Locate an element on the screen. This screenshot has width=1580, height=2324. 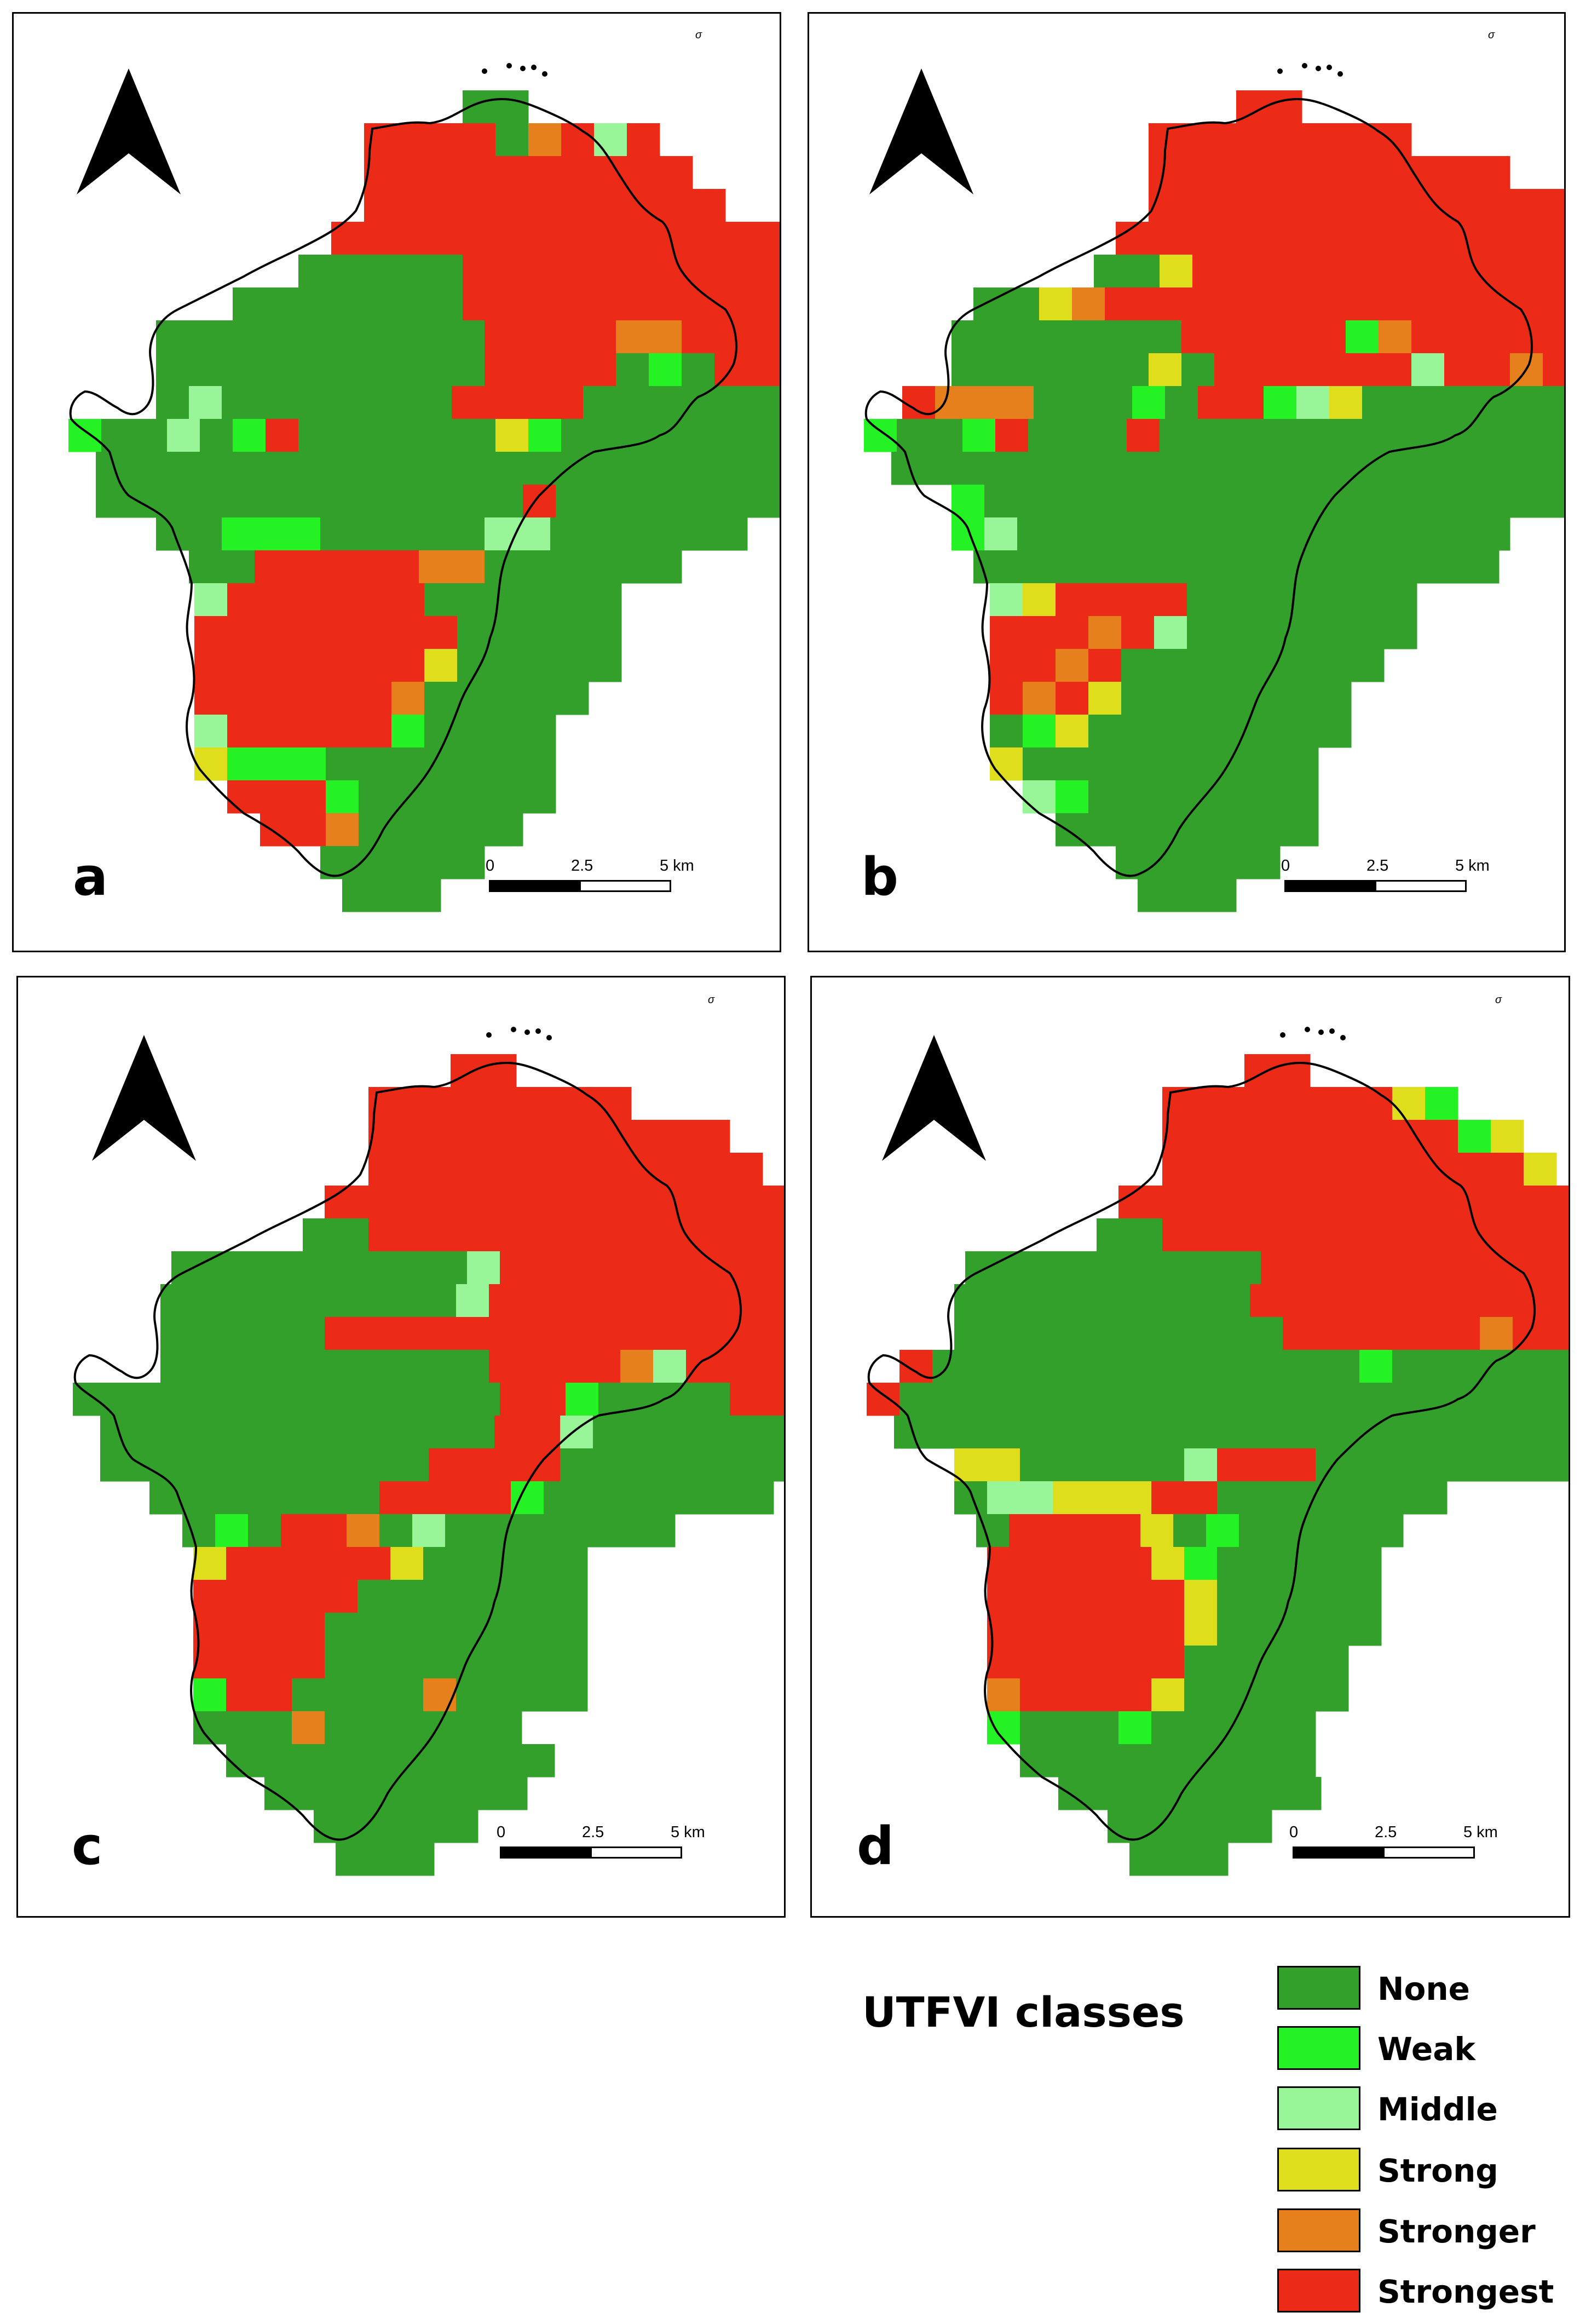
scale-tick-0: 0 is located at coordinates (501, 1832).